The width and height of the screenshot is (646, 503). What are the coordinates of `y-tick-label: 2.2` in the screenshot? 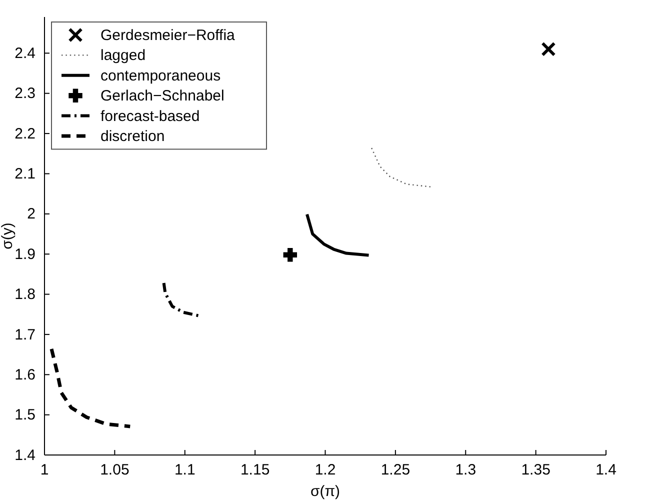 It's located at (25, 133).